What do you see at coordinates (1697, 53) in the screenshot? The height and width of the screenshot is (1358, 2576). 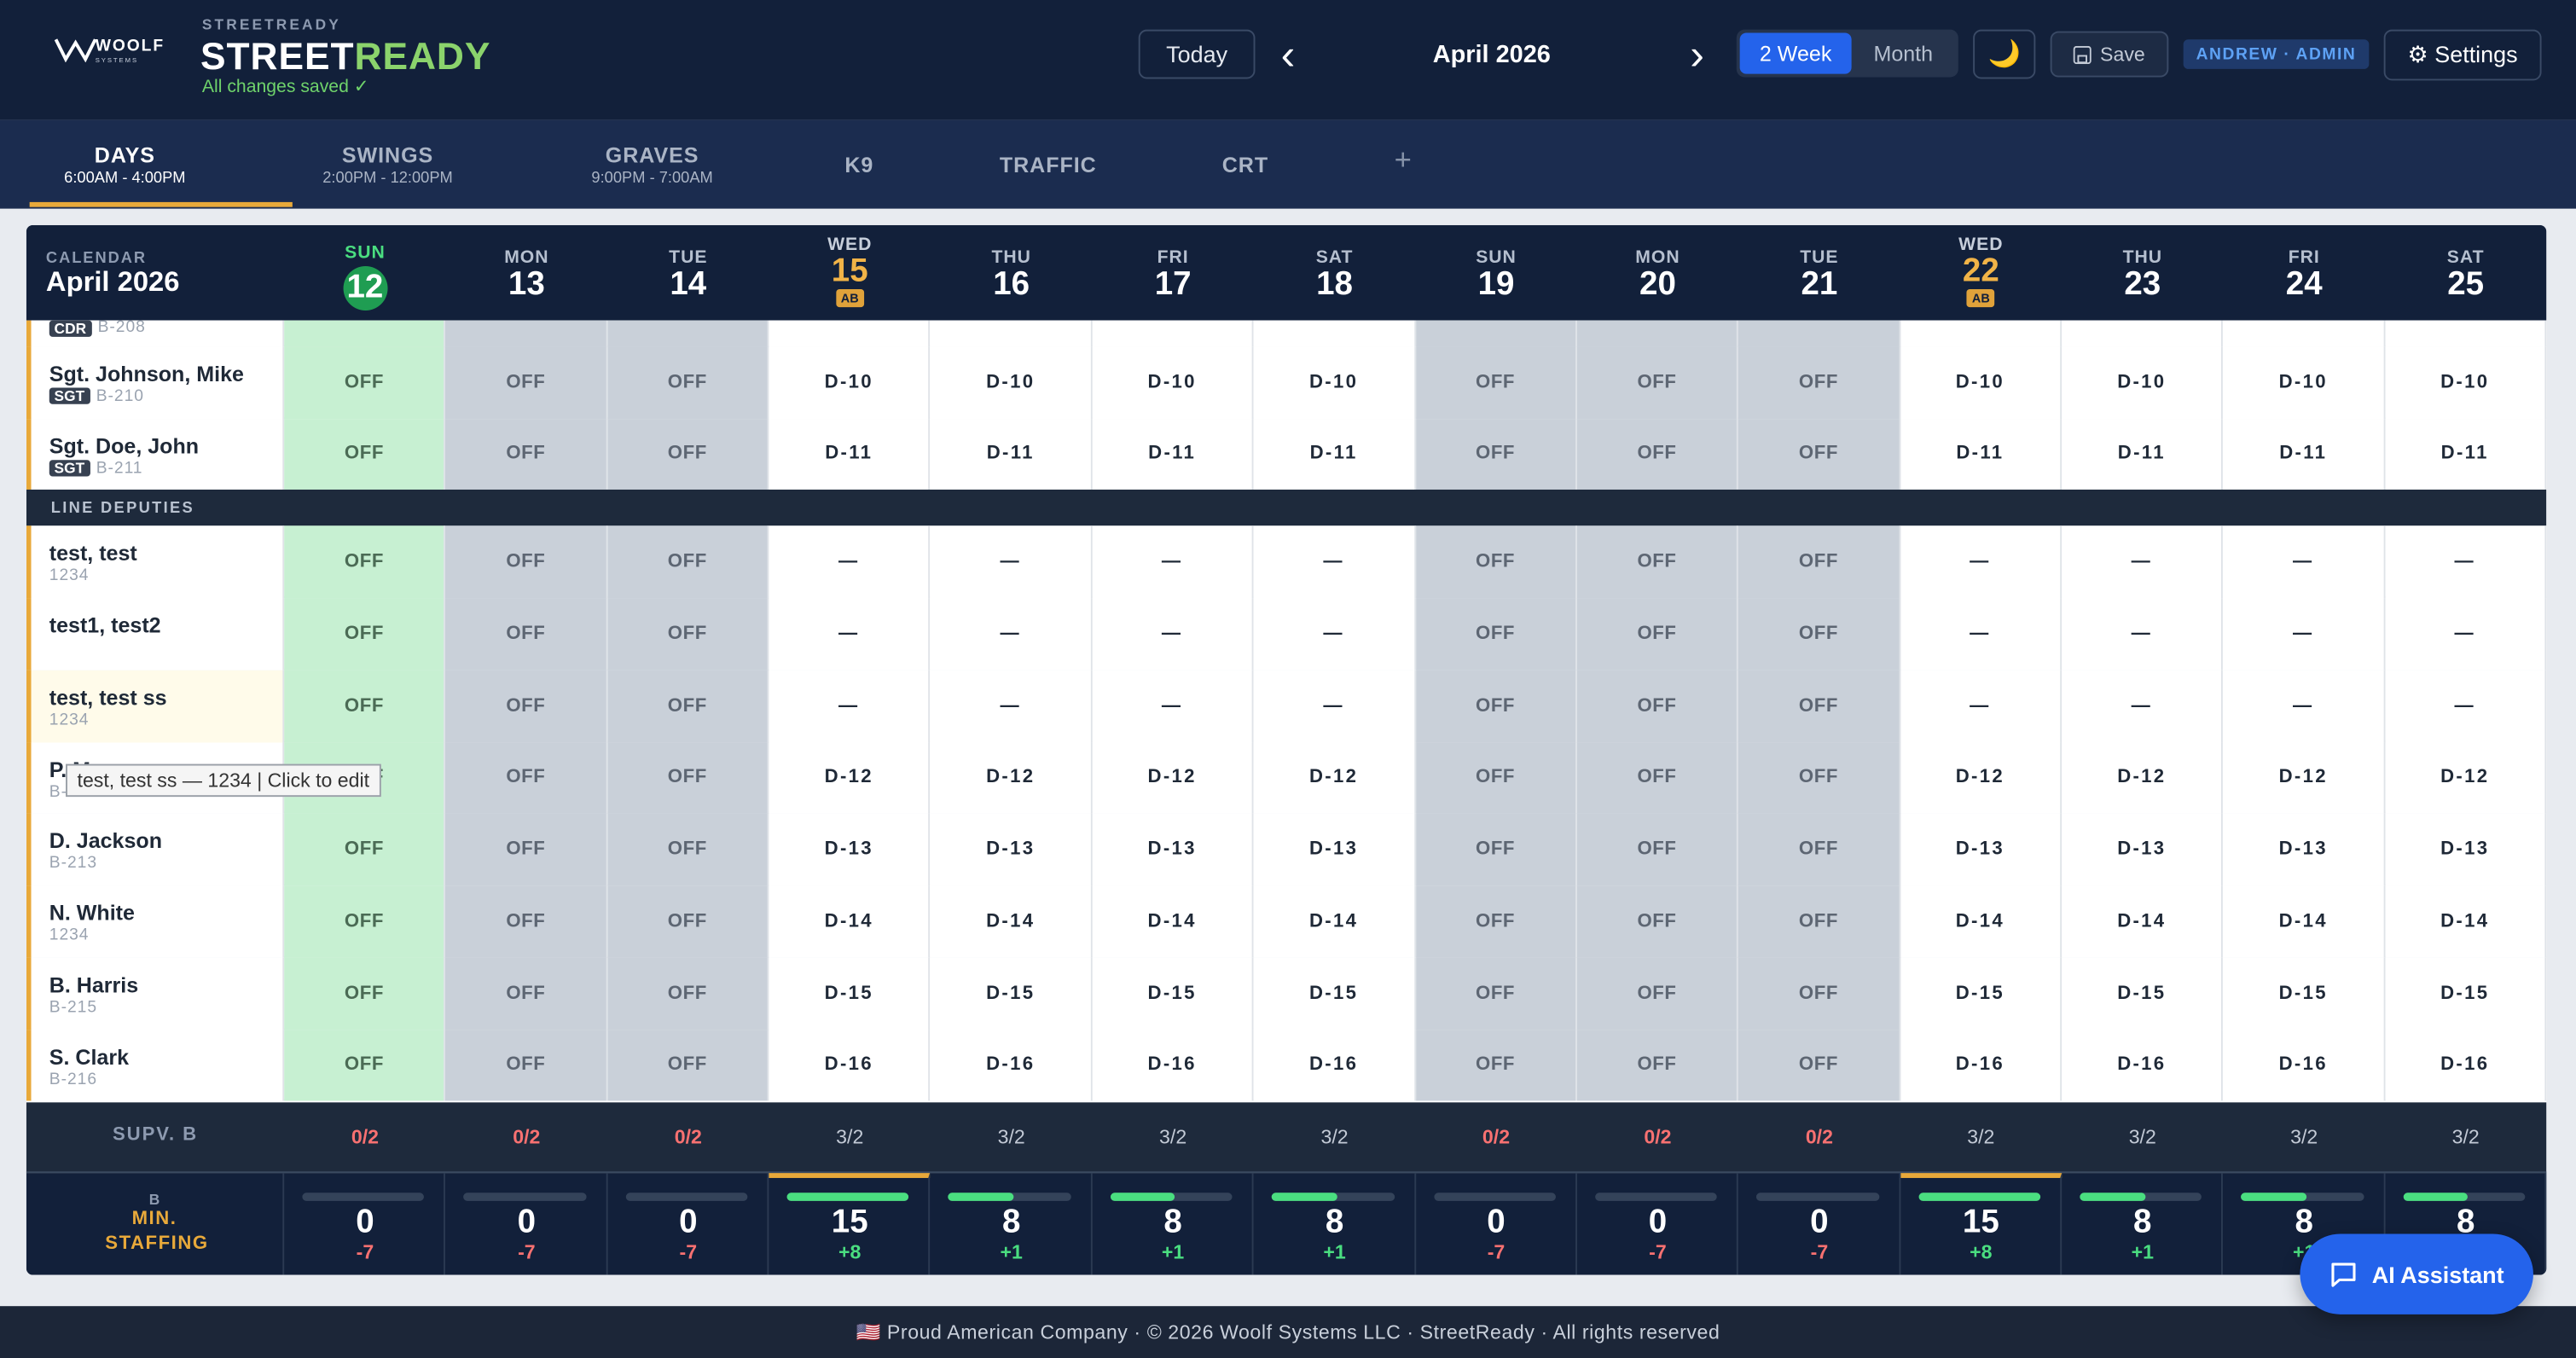 I see `next-button: ›` at bounding box center [1697, 53].